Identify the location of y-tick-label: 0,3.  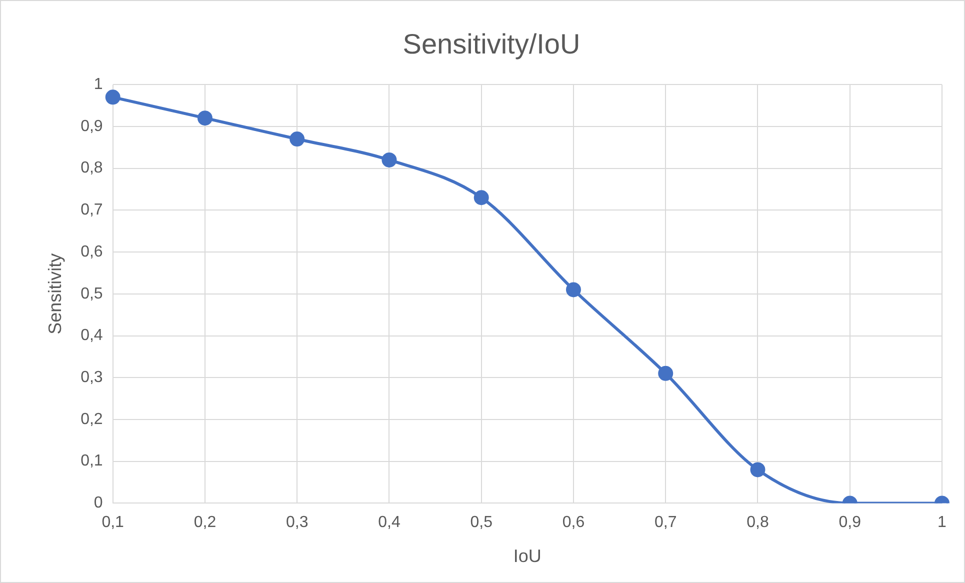
(91, 377).